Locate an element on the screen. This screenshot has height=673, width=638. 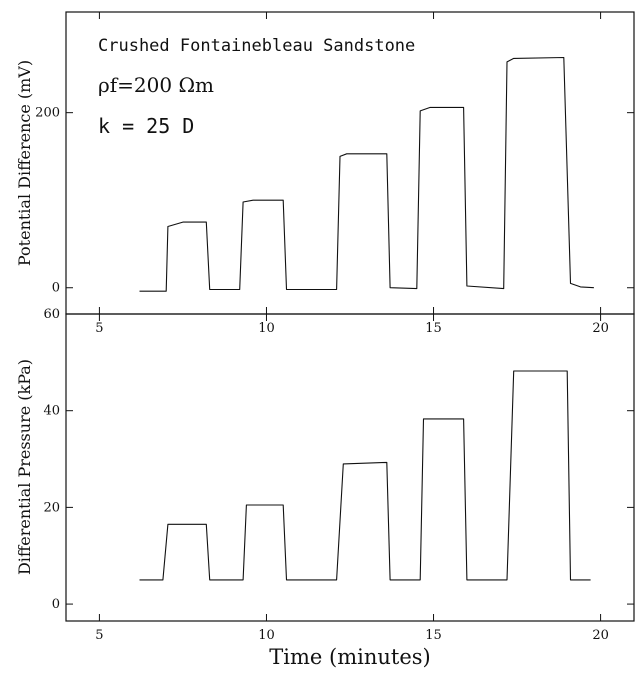
potential-x-tick-label: 5 is located at coordinates (99, 328).